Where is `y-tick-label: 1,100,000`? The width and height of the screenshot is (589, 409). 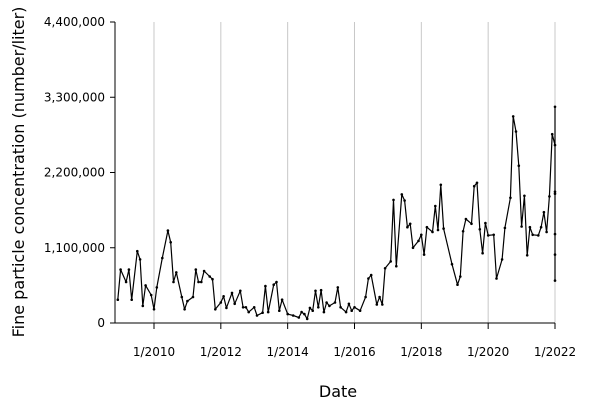
y-tick-label: 1,100,000 is located at coordinates (74, 248).